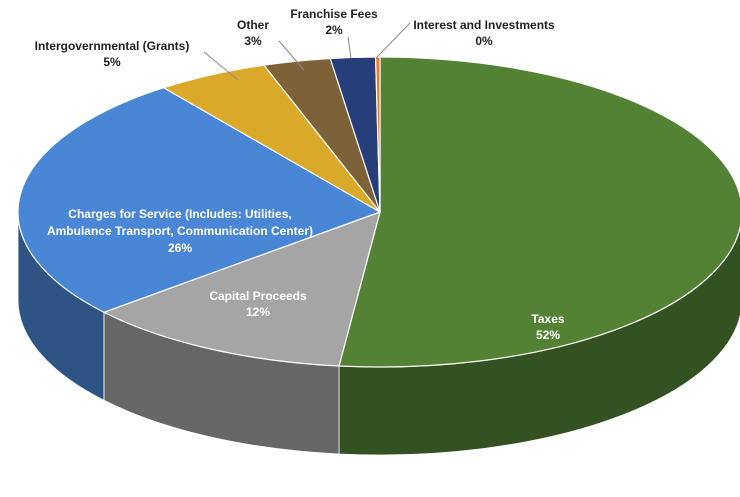  Describe the element at coordinates (484, 41) in the screenshot. I see `value-label-interest: 0%` at that location.